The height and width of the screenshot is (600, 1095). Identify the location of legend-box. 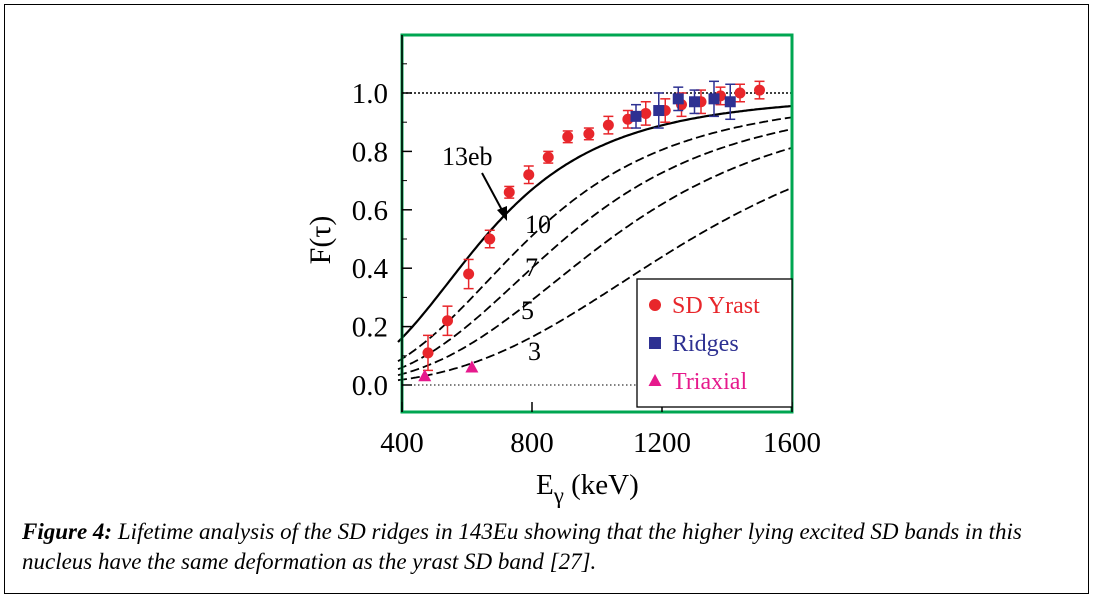
(714, 343).